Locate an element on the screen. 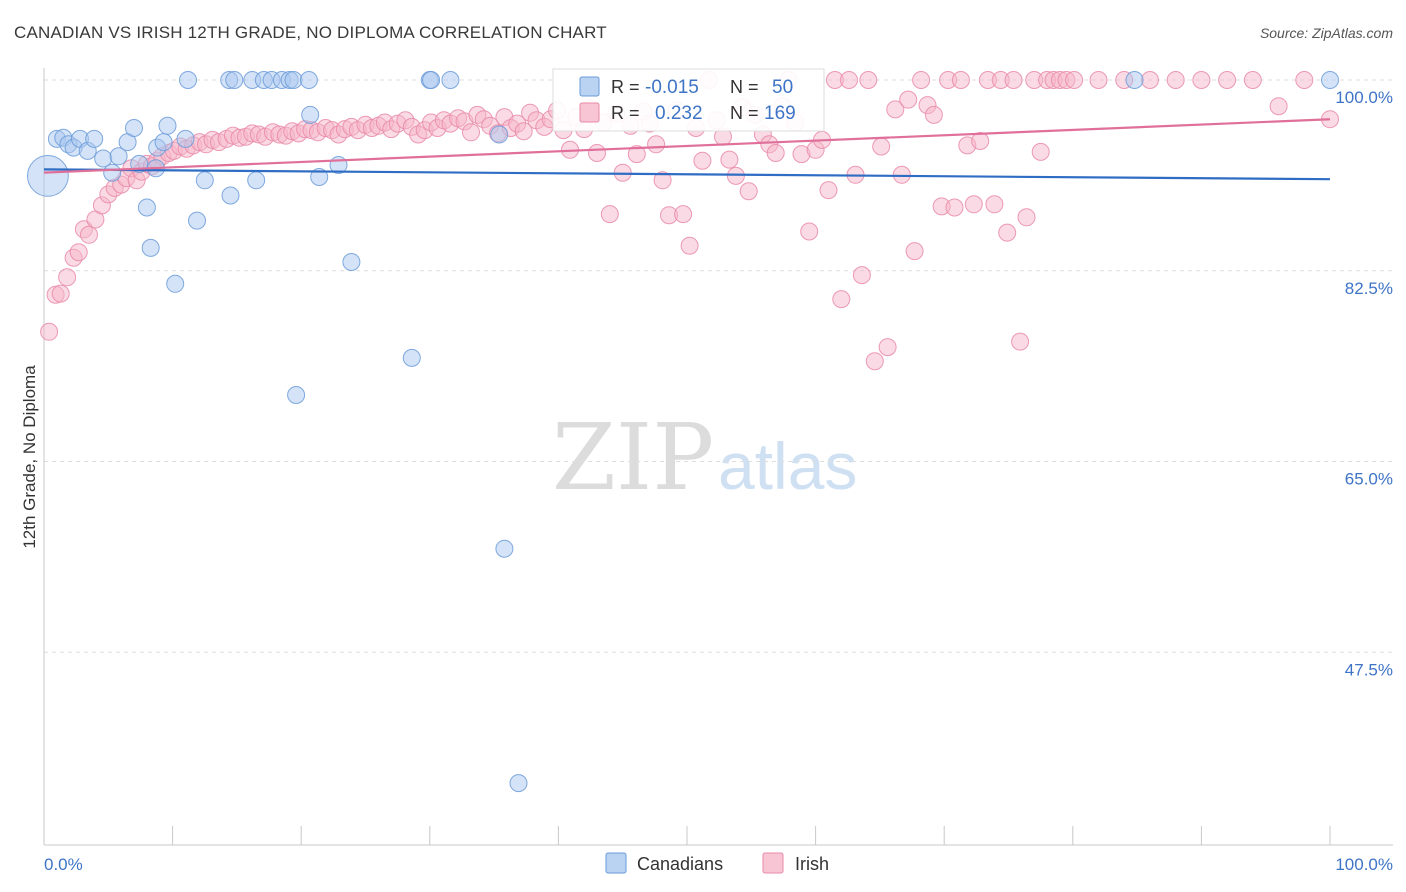  series-legend: Canadians Irish is located at coordinates (717, 863).